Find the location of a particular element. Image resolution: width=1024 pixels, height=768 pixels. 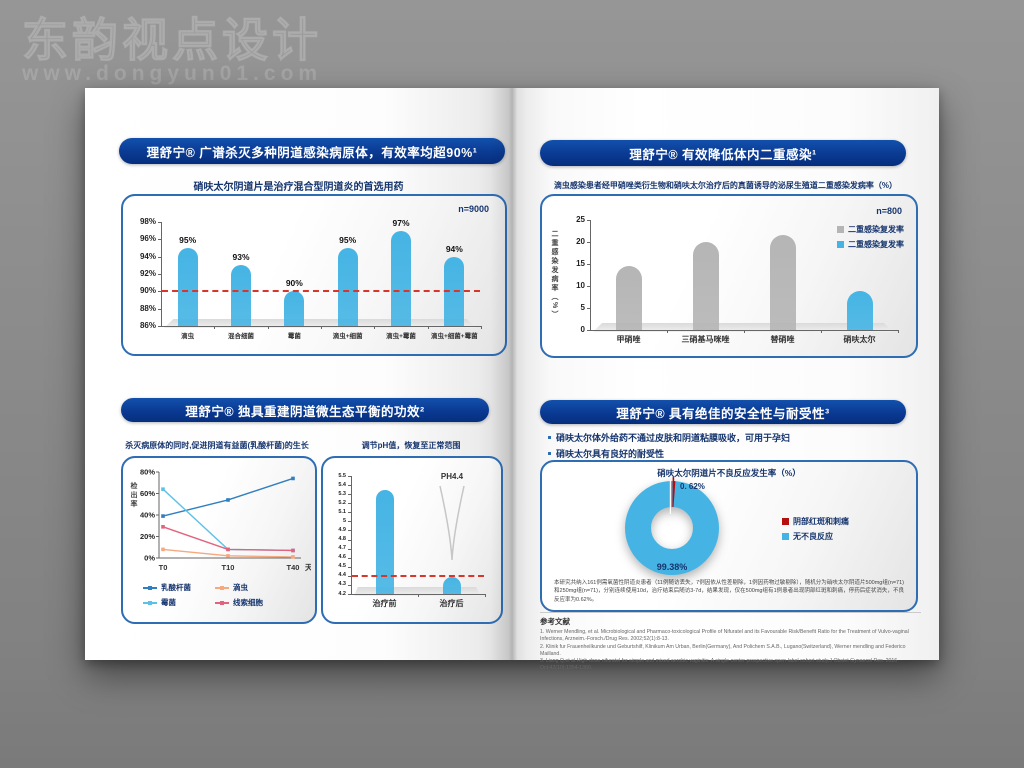

donut-svg is located at coordinates (672, 526).